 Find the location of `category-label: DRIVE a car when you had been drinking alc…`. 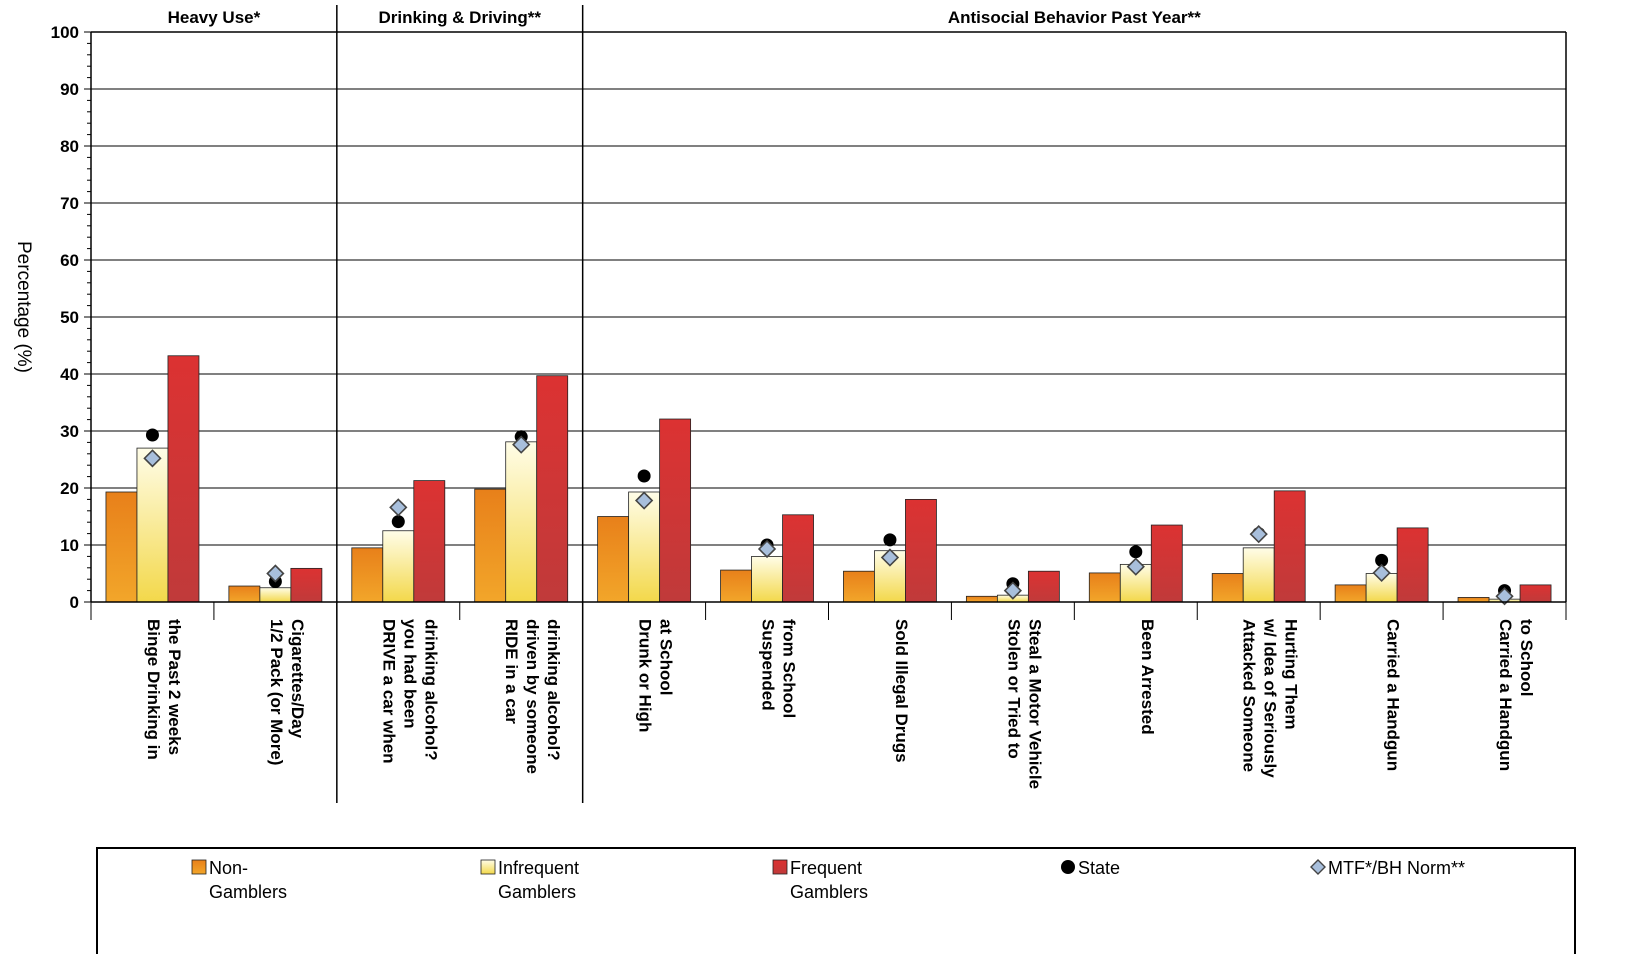

category-label: DRIVE a car when you had been drinking alc… is located at coordinates (409, 691).